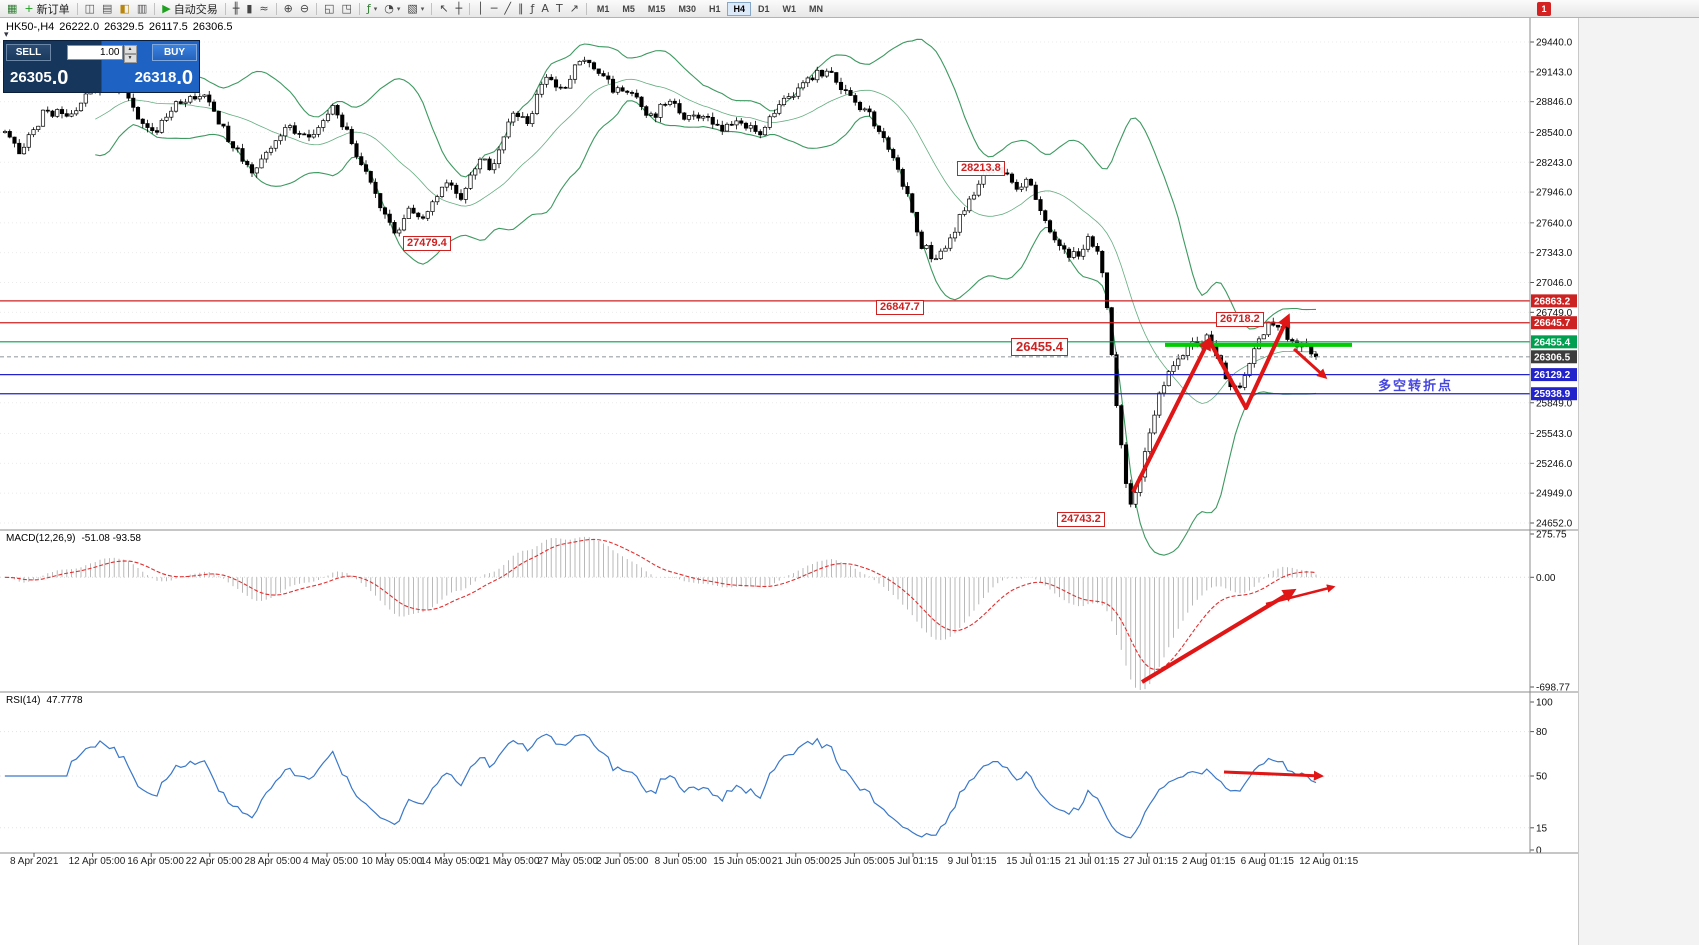 The height and width of the screenshot is (945, 1699). Describe the element at coordinates (90, 9) in the screenshot. I see `market-watch-button: ◫` at that location.